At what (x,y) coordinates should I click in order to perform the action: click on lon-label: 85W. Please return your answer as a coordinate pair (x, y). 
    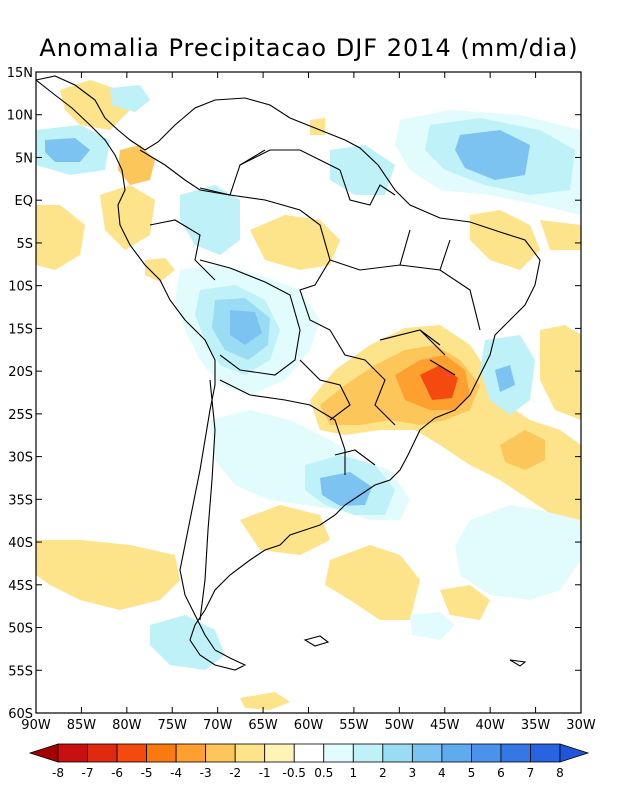
    Looking at the image, I should click on (82, 725).